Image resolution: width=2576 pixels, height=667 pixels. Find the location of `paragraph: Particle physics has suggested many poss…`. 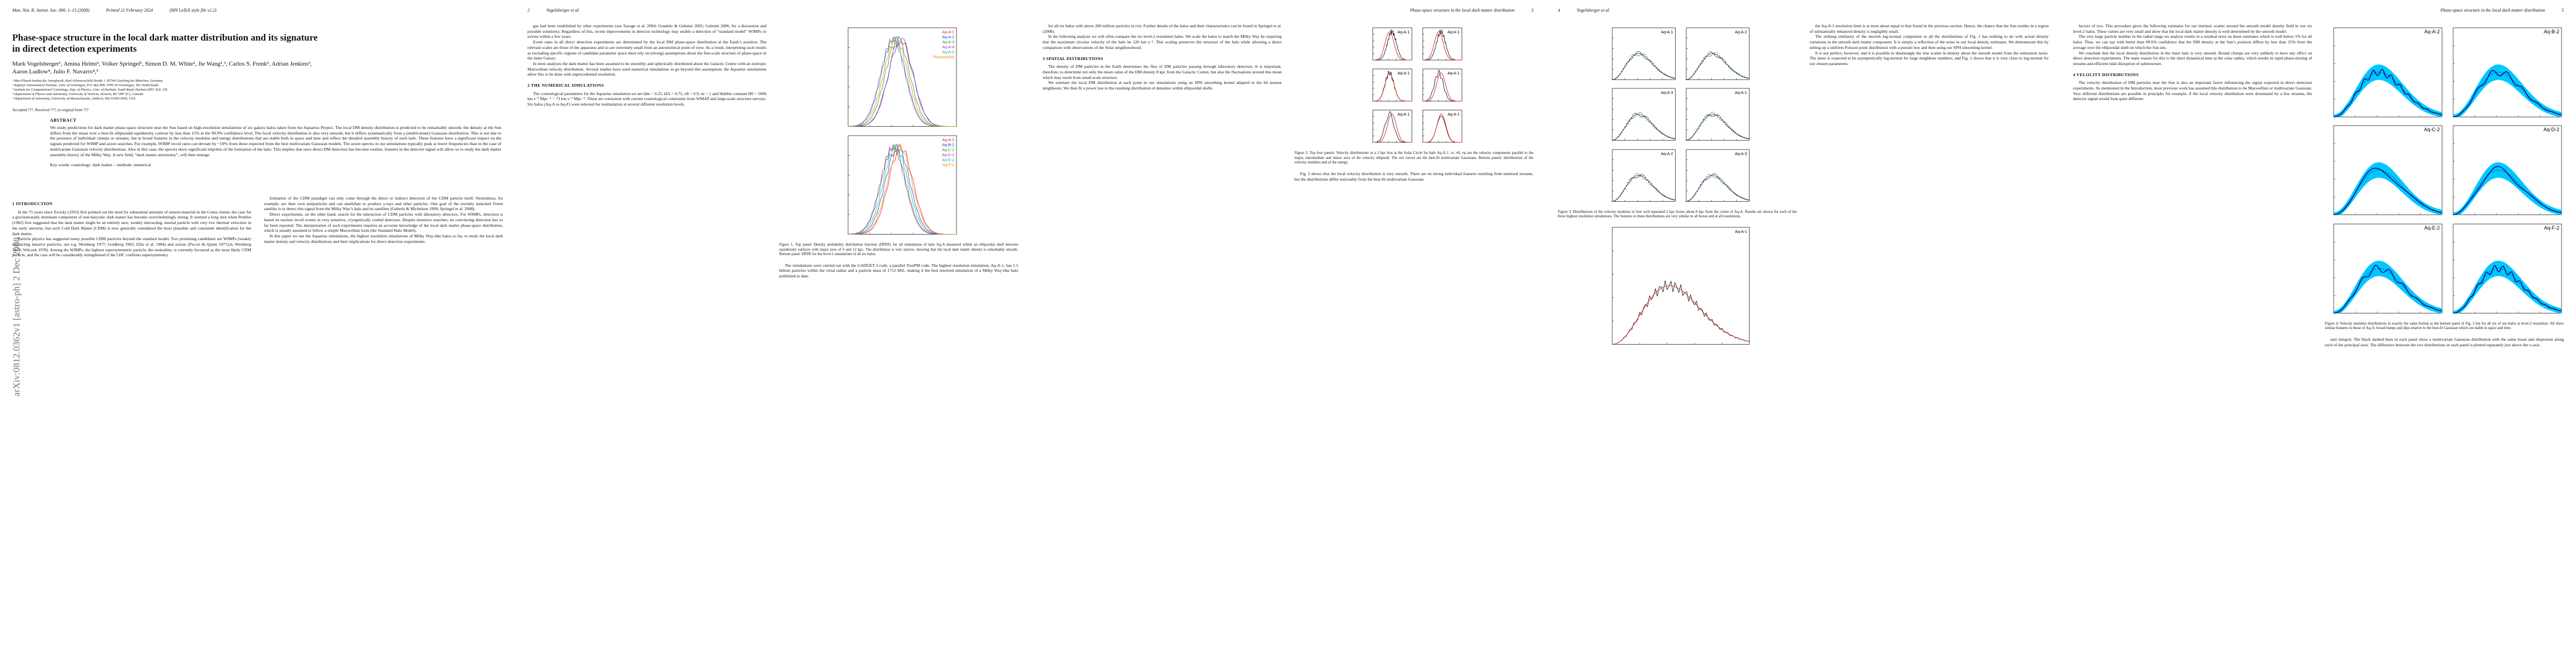

paragraph: Particle physics has suggested many poss… is located at coordinates (131, 247).